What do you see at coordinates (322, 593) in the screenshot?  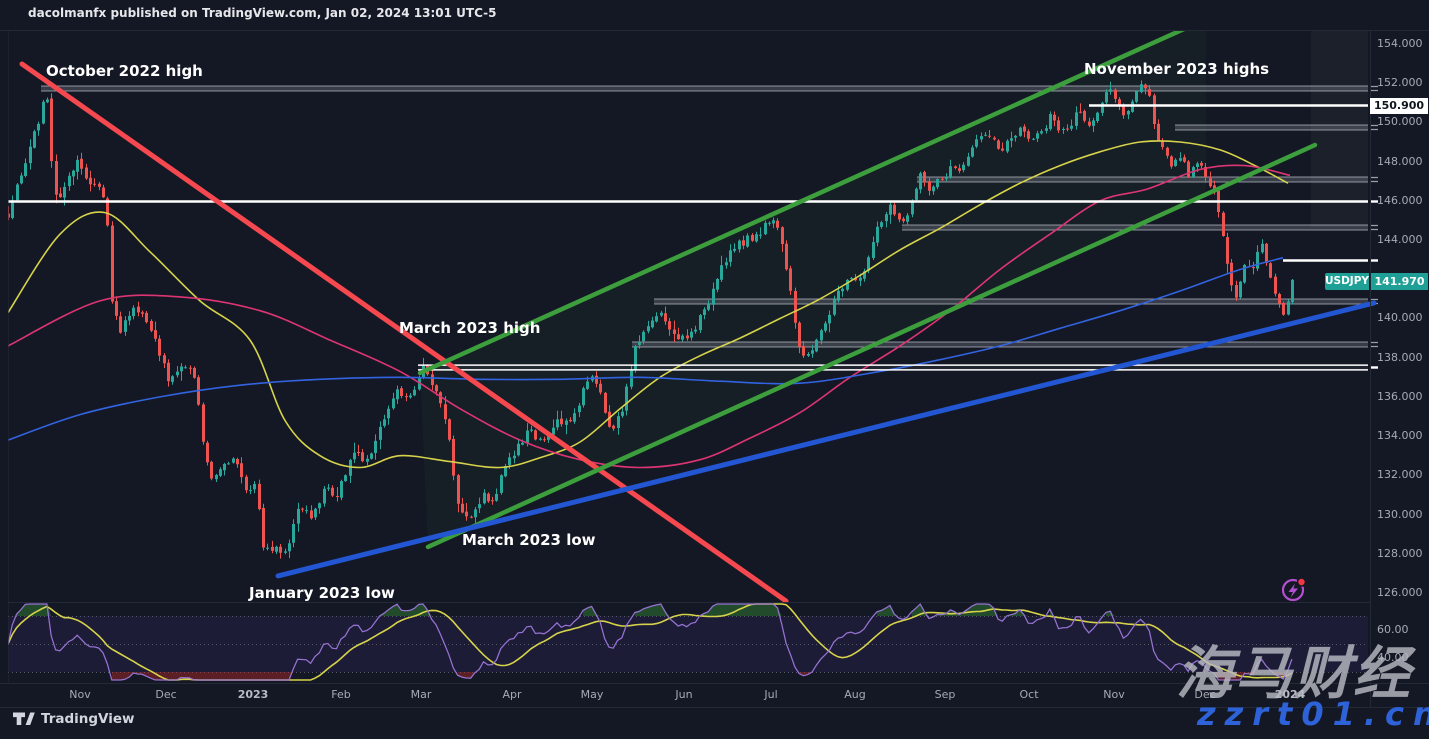 I see `annotation-january-2023-low: January 2023 low` at bounding box center [322, 593].